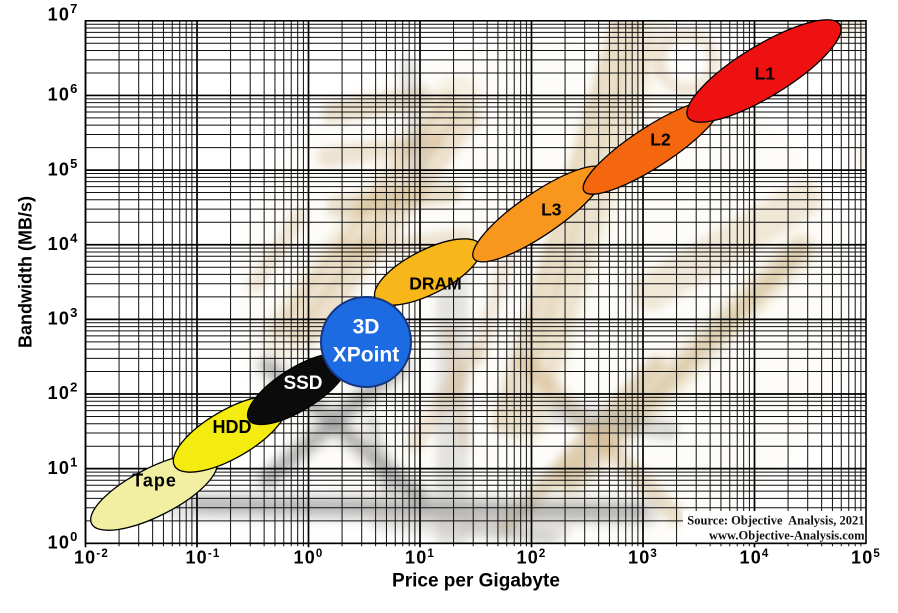  What do you see at coordinates (551, 210) in the screenshot?
I see `svg-text: L3` at bounding box center [551, 210].